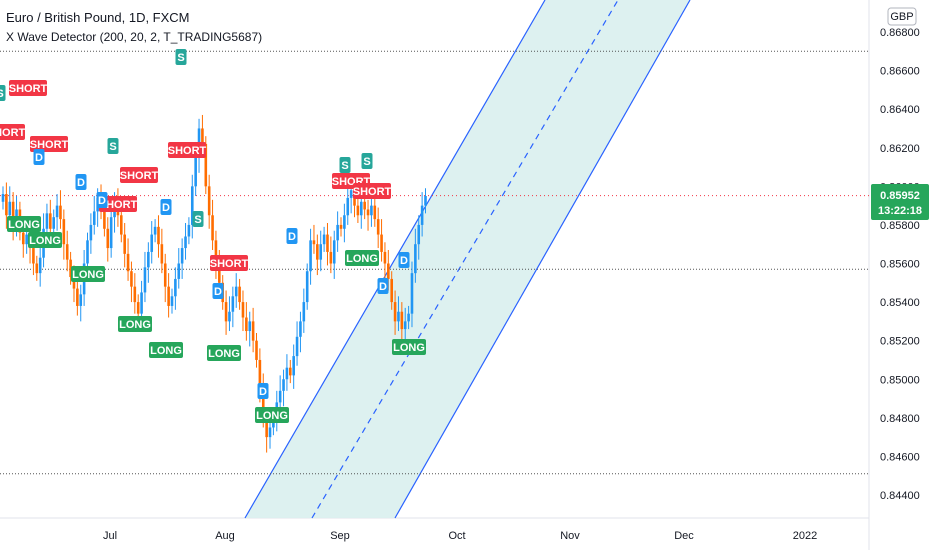 The image size is (932, 550). Describe the element at coordinates (900, 110) in the screenshot. I see `y-tick-label: 0.86400` at that location.